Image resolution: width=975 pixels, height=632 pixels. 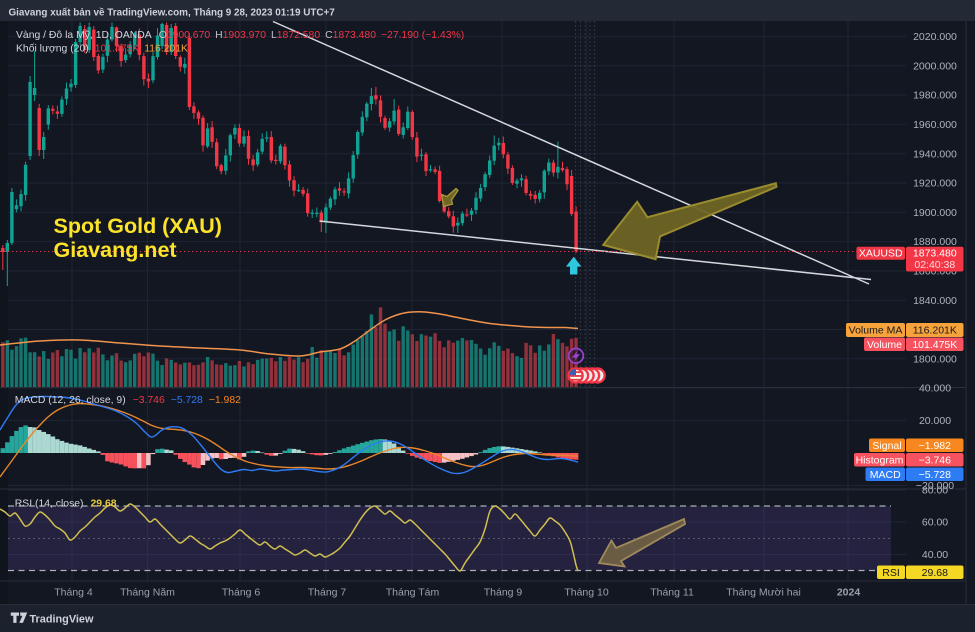 What do you see at coordinates (672, 593) in the screenshot?
I see `svg-text: Tháng 11` at bounding box center [672, 593].